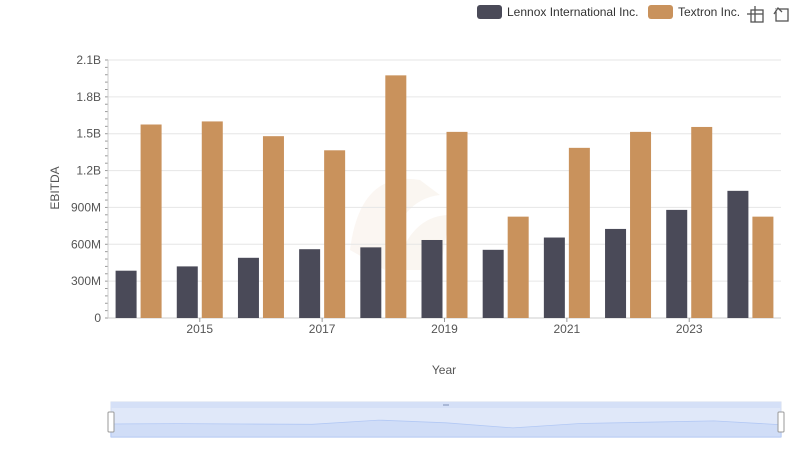 This screenshot has width=800, height=461. Describe the element at coordinates (518, 267) in the screenshot. I see `bar-textron-2020` at that location.